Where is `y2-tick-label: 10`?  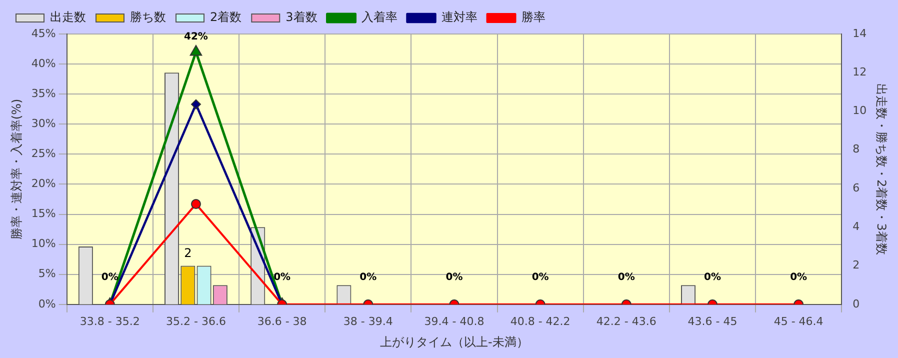 y2-tick-label: 10 is located at coordinates (859, 111).